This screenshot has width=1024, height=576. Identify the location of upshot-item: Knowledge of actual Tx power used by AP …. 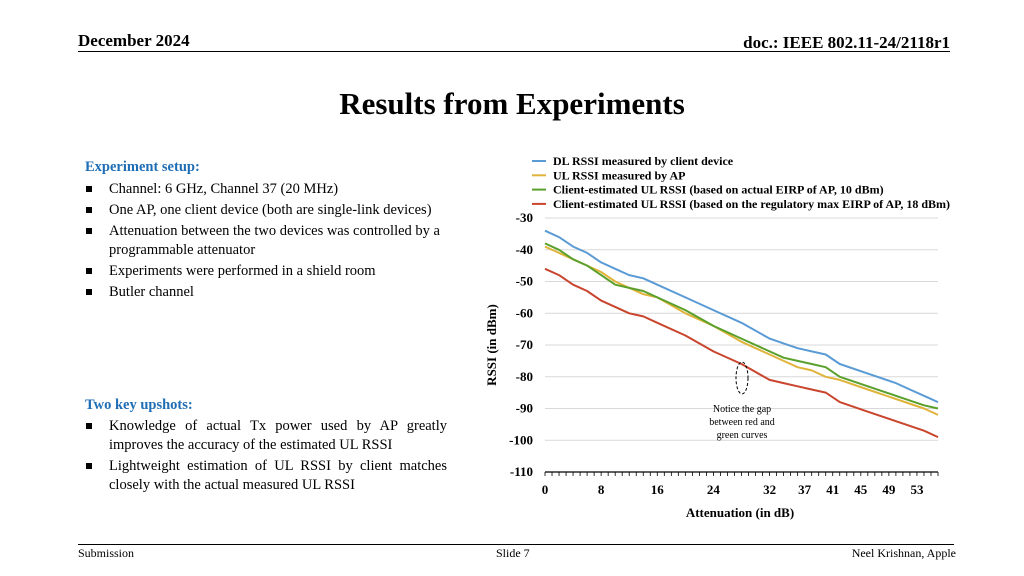
(266, 436).